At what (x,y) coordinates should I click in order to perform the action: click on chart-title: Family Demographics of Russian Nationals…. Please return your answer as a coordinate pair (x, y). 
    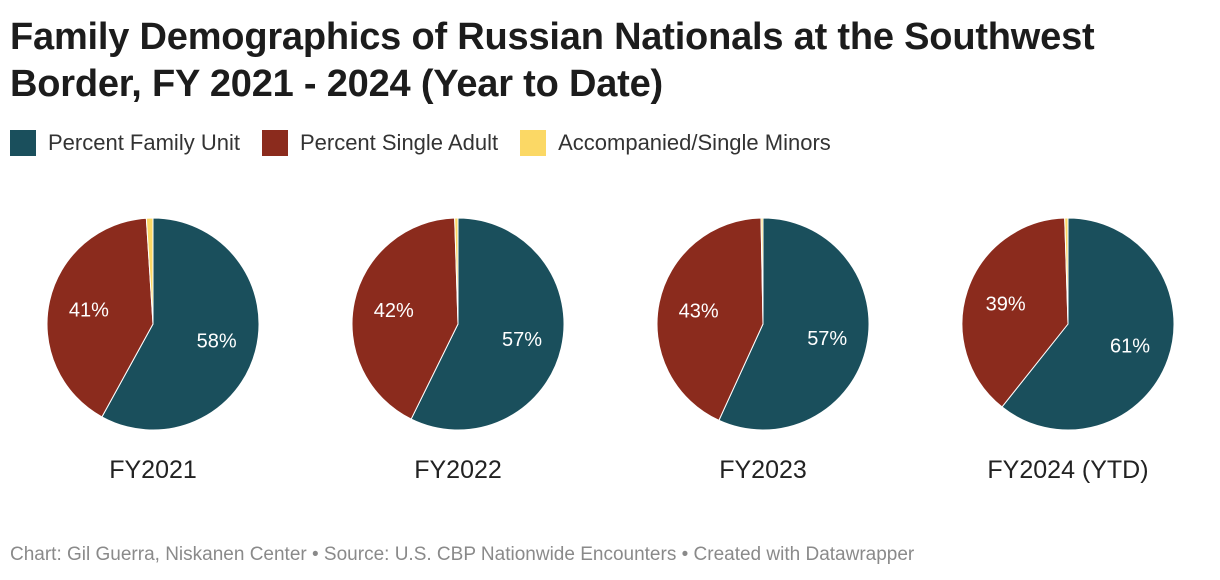
    Looking at the image, I should click on (552, 60).